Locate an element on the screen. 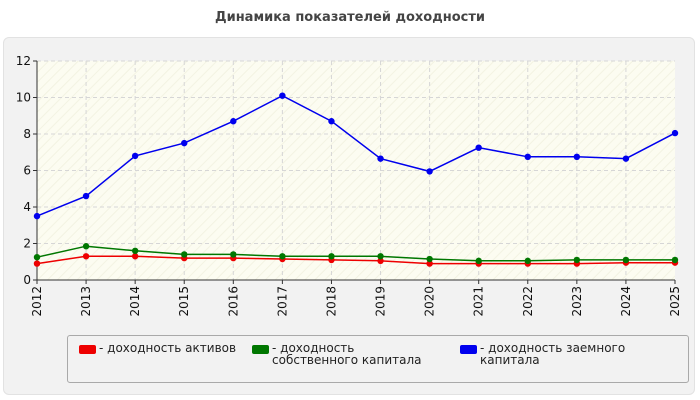 The height and width of the screenshot is (400, 700). x-tick-label: 2015 is located at coordinates (184, 301).